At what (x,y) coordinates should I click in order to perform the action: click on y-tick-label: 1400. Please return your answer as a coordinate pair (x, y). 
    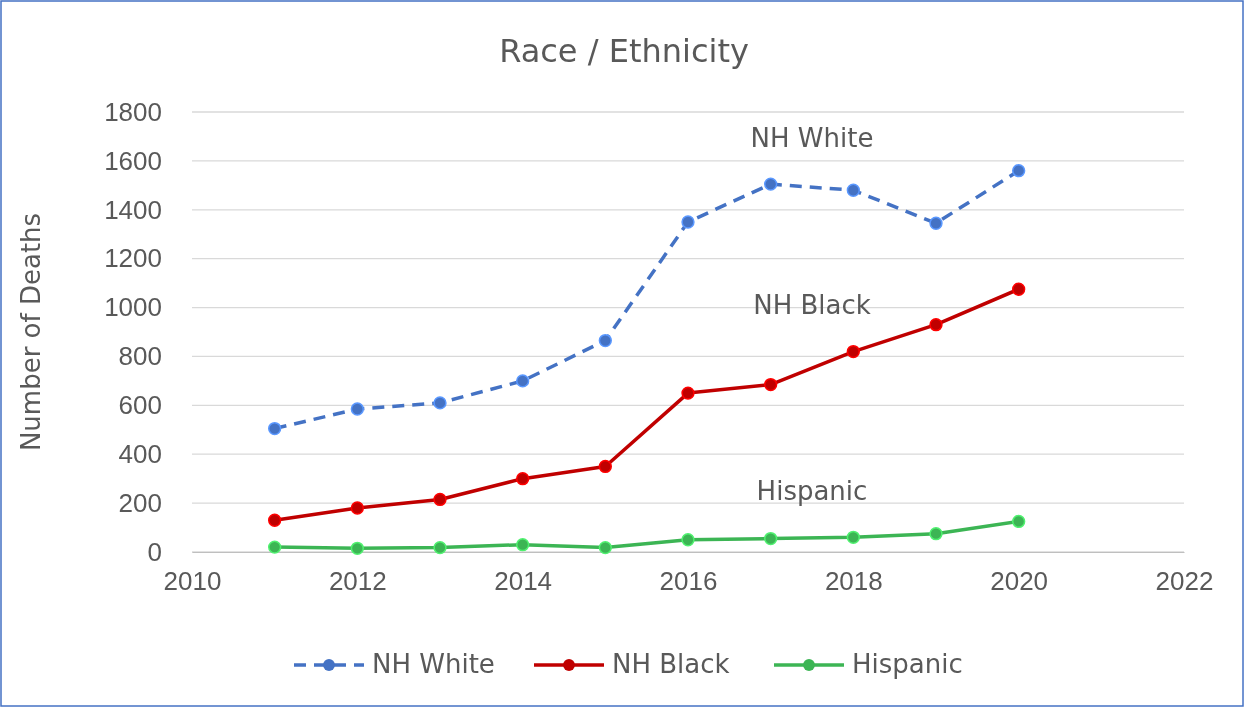
    Looking at the image, I should click on (133, 209).